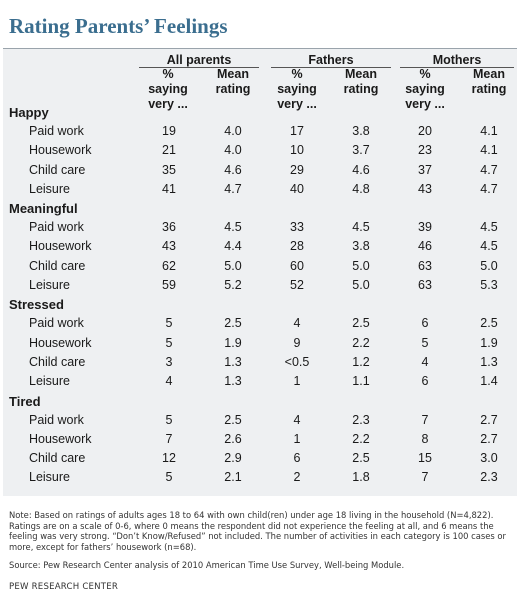 The height and width of the screenshot is (612, 520). Describe the element at coordinates (260, 131) in the screenshot. I see `table-row: Paid work 19 4.0 17 3.8 20 4.1` at that location.